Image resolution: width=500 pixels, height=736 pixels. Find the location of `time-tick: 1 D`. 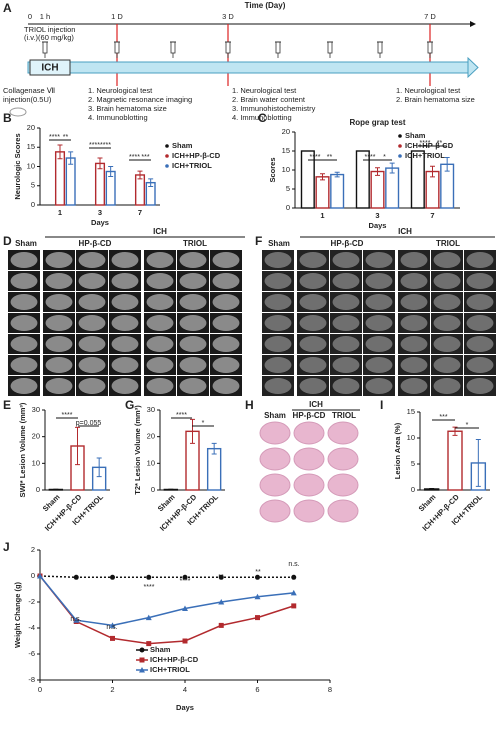

time-tick: 1 D is located at coordinates (117, 16).